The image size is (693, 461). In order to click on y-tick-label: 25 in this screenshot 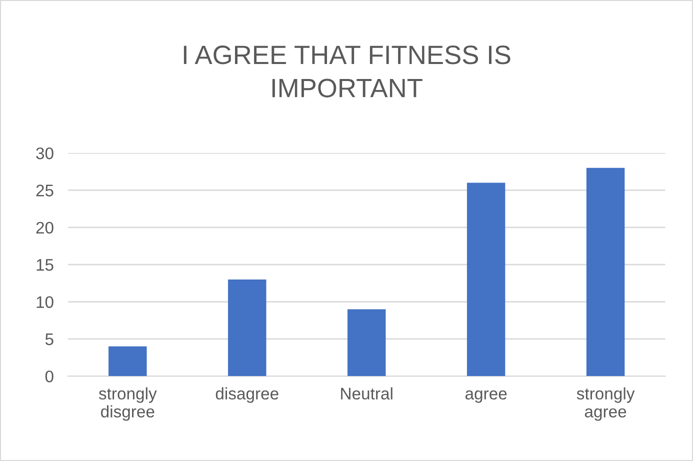, I will do `click(45, 190)`.